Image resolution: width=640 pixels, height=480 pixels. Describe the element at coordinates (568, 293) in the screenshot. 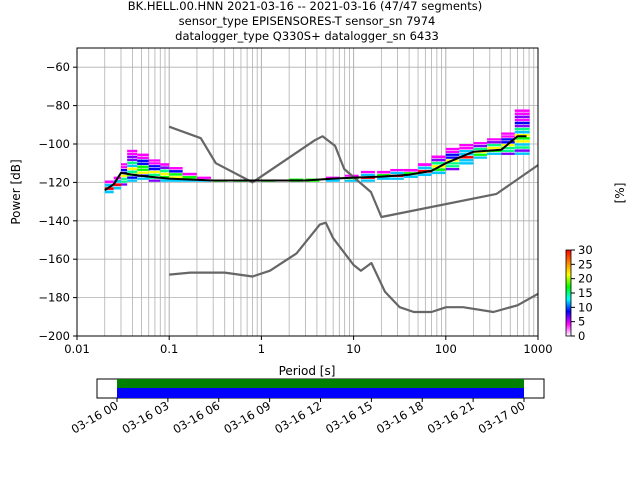

I see `colorbar-gradient` at that location.